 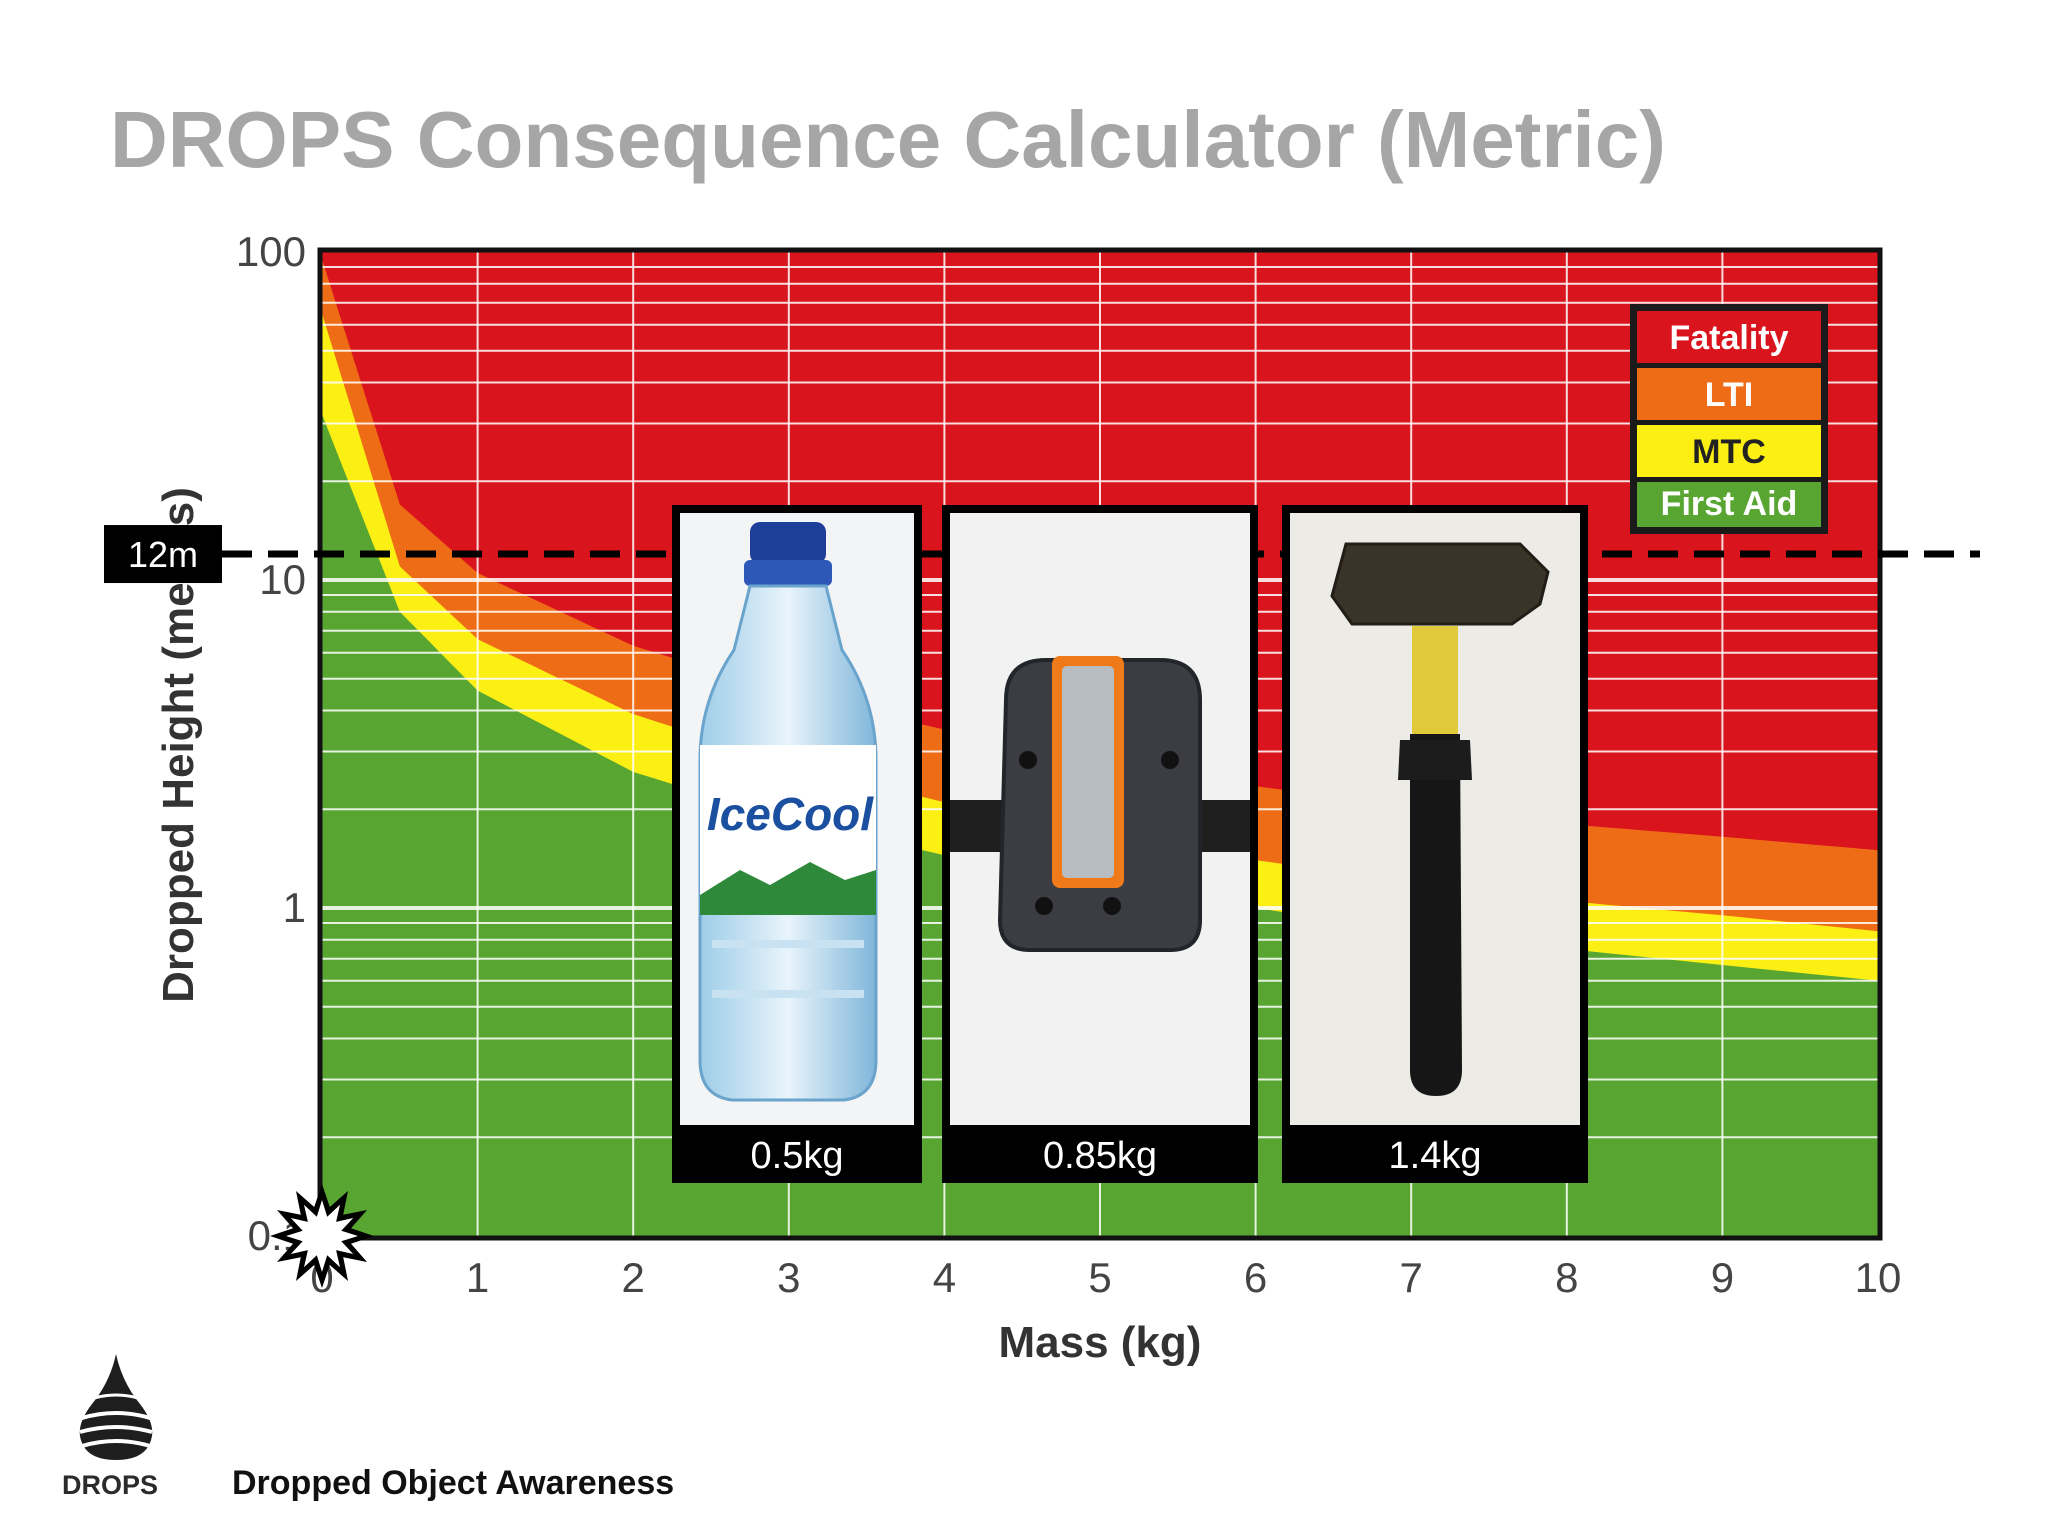 What do you see at coordinates (477, 1277) in the screenshot?
I see `x-tick-label: 1` at bounding box center [477, 1277].